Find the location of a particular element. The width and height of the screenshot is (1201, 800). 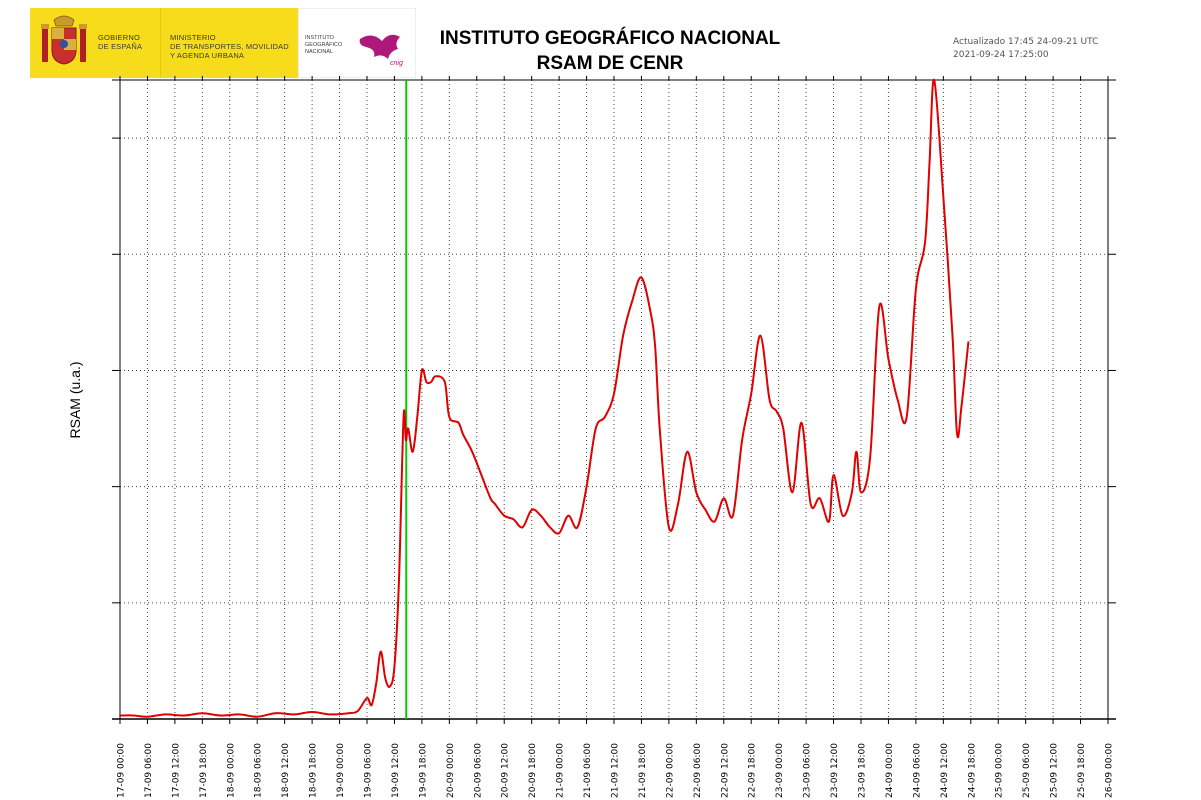

x-tick-label: 23-09 06:00 is located at coordinates (808, 770).